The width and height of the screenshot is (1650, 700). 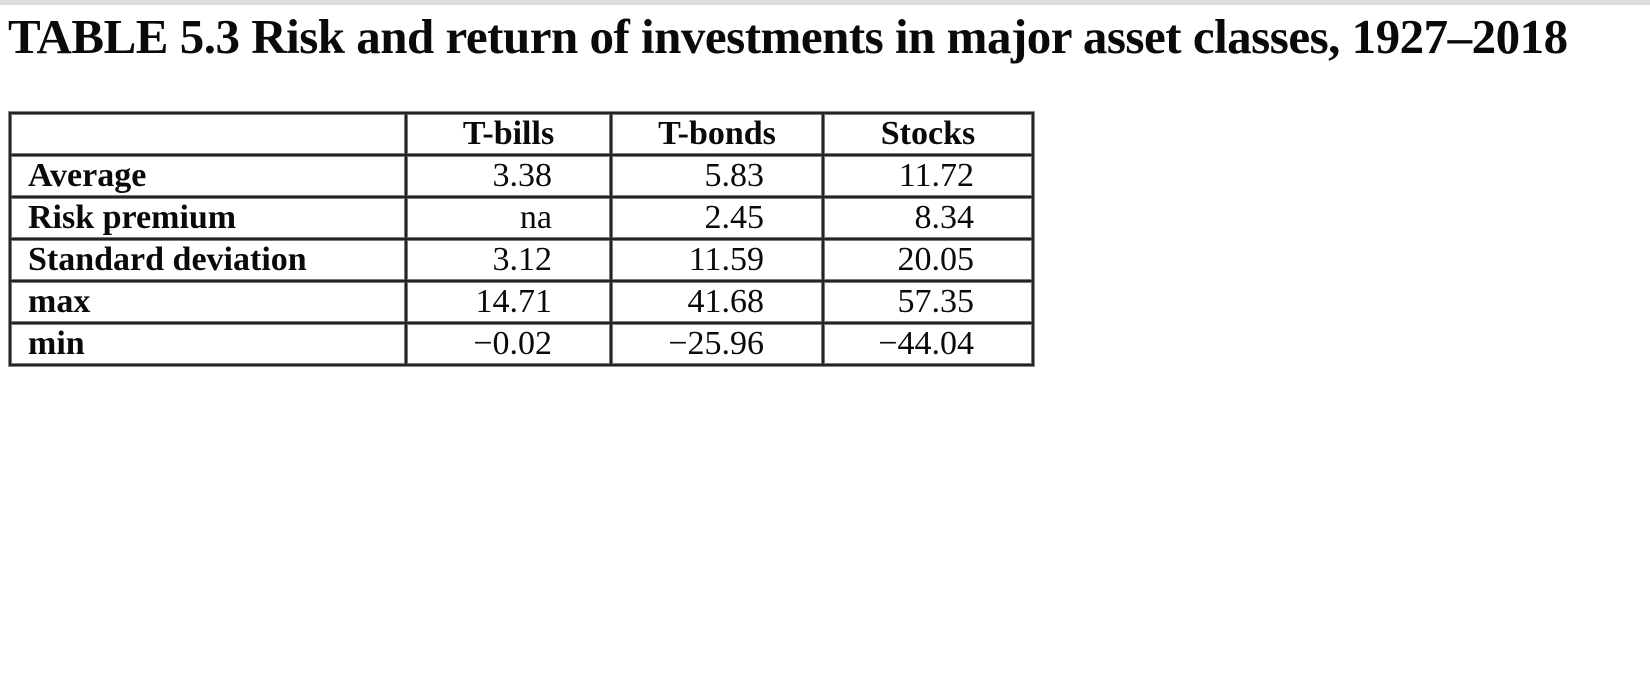 What do you see at coordinates (928, 260) in the screenshot?
I see `cell-standard-deviation-stocks: 20.05` at bounding box center [928, 260].